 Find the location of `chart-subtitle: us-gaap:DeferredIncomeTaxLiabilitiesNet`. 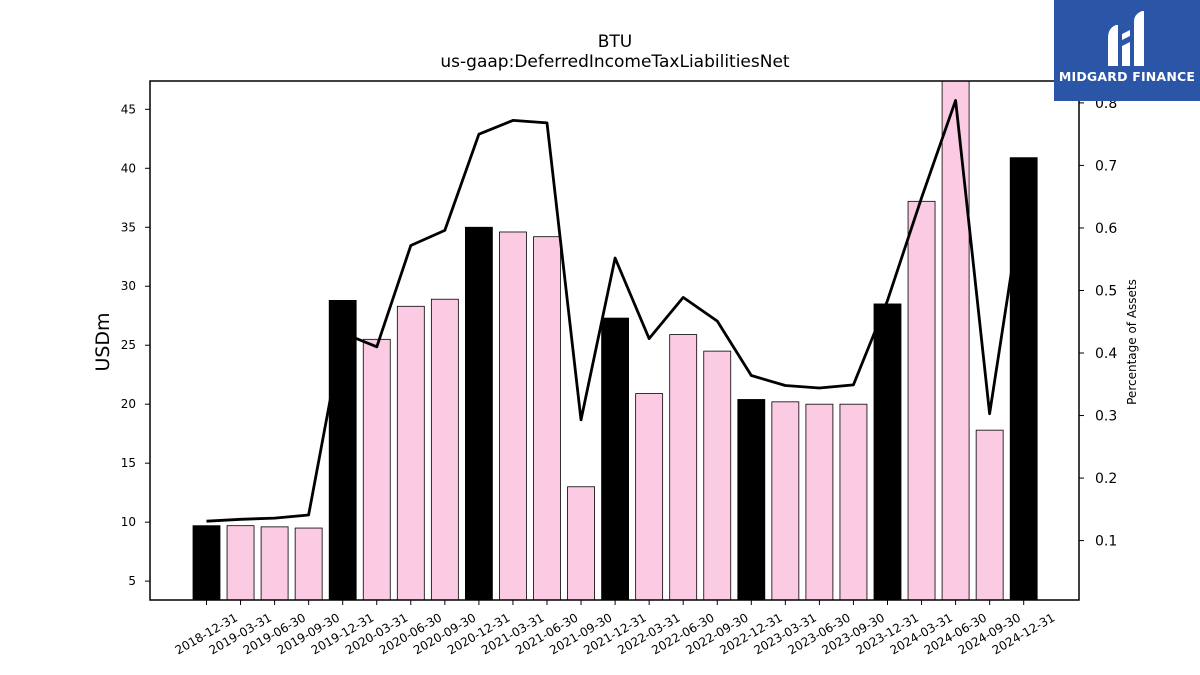

chart-subtitle: us-gaap:DeferredIncomeTaxLiabilitiesNet is located at coordinates (615, 62).